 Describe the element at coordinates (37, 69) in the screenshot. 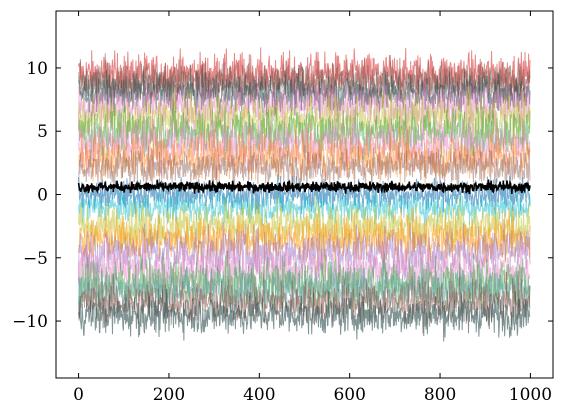

I see `y-tick-label: 10` at that location.